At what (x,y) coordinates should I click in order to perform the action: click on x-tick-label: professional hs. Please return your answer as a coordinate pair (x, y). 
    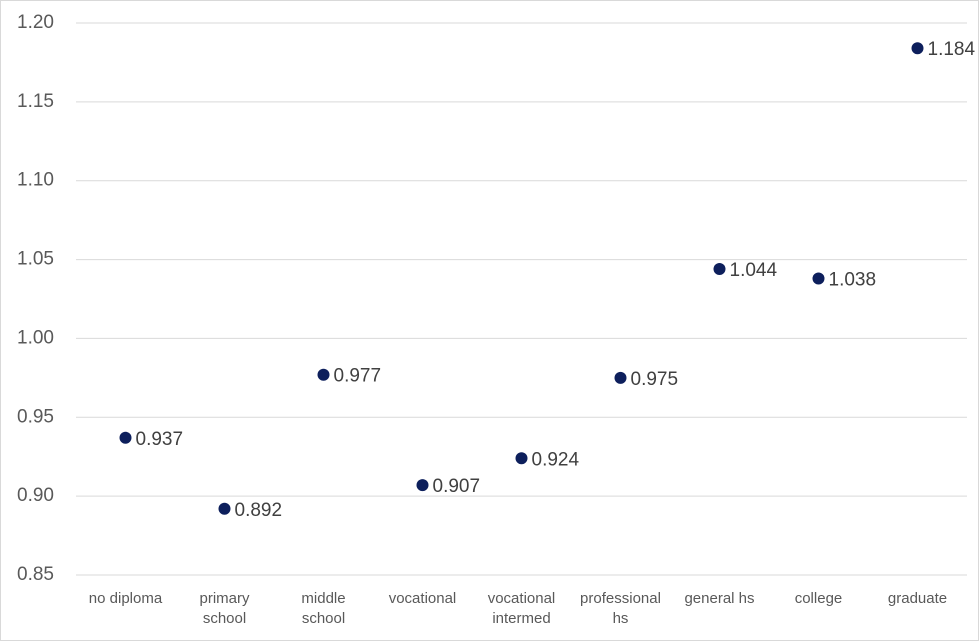
    Looking at the image, I should click on (620, 608).